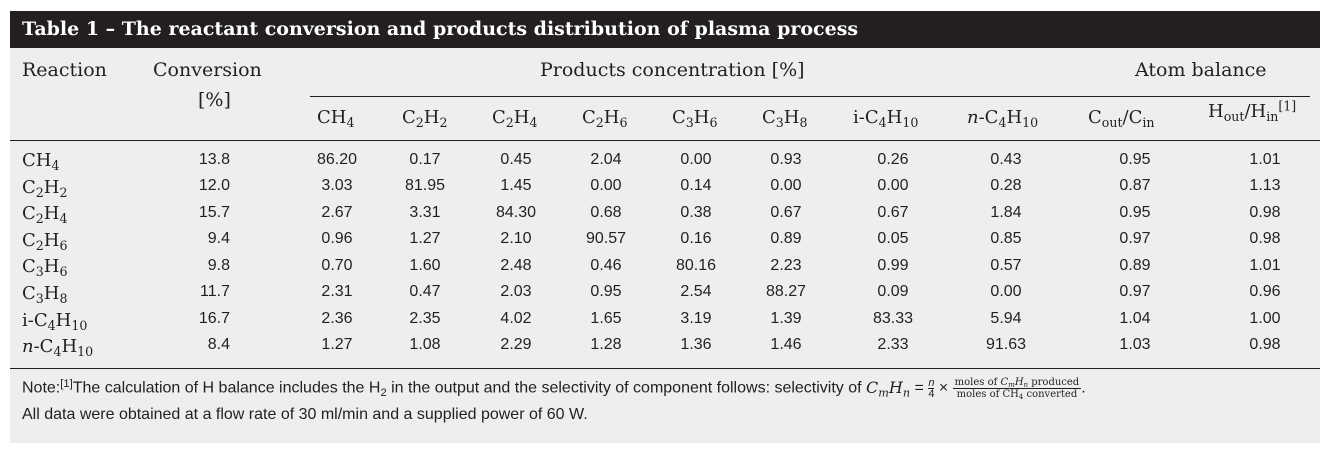 Image resolution: width=1330 pixels, height=452 pixels. Describe the element at coordinates (1265, 265) in the screenshot. I see `table-cell: 1.01` at that location.